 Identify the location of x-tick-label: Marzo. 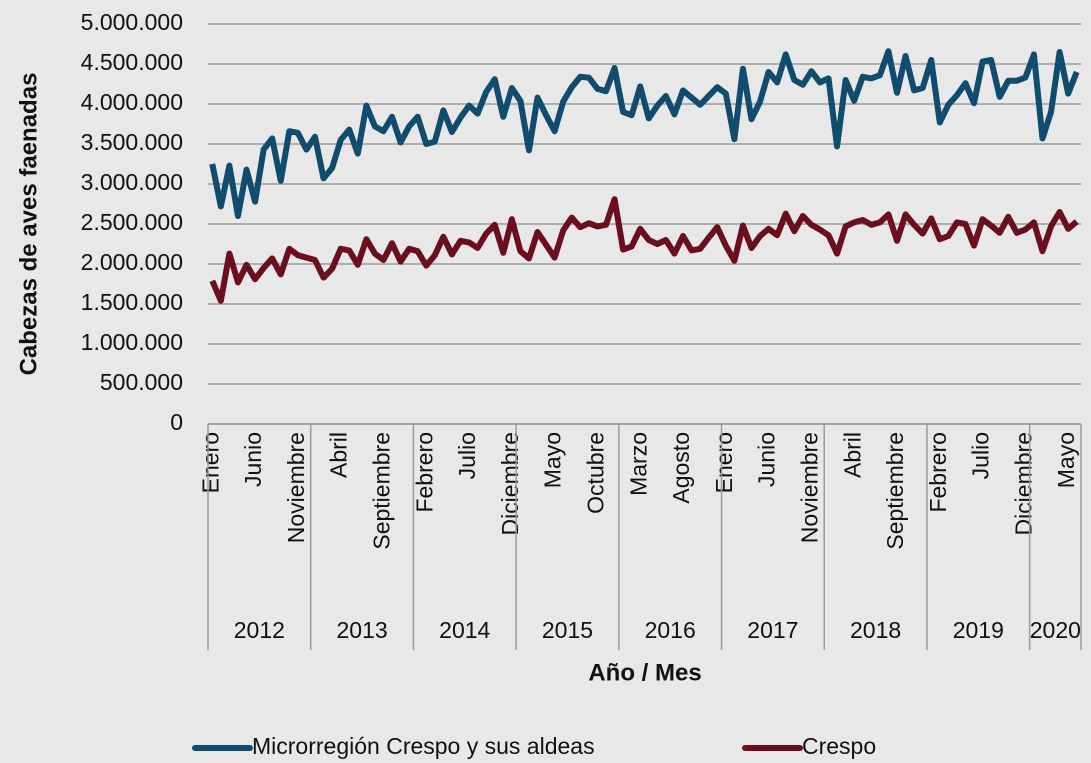
(638, 464).